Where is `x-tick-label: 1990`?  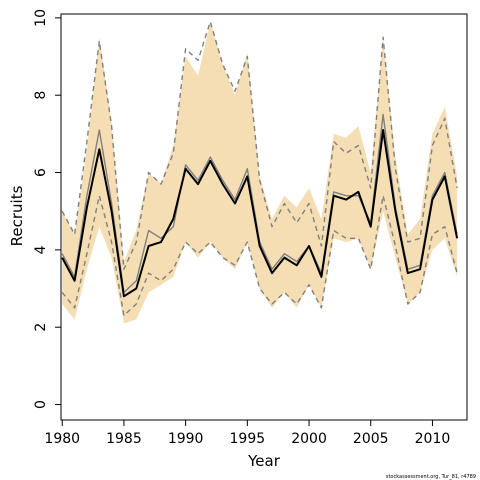 x-tick-label: 1990 is located at coordinates (186, 439).